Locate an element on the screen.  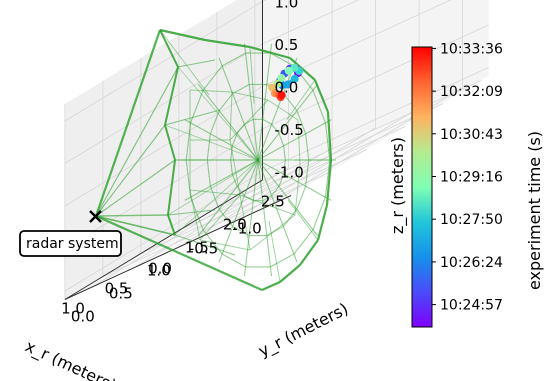
trajectory-point is located at coordinates (289, 71).